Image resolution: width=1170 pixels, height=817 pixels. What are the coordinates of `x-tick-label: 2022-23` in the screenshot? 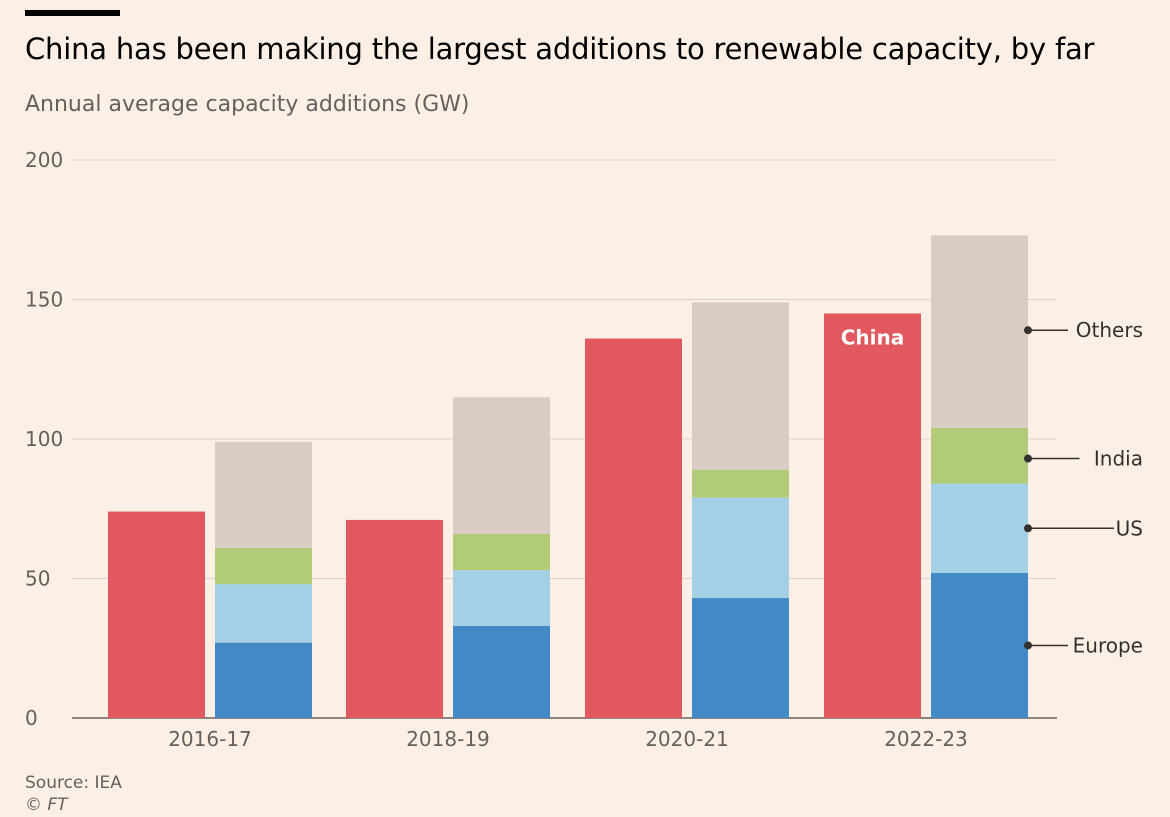 It's located at (926, 739).